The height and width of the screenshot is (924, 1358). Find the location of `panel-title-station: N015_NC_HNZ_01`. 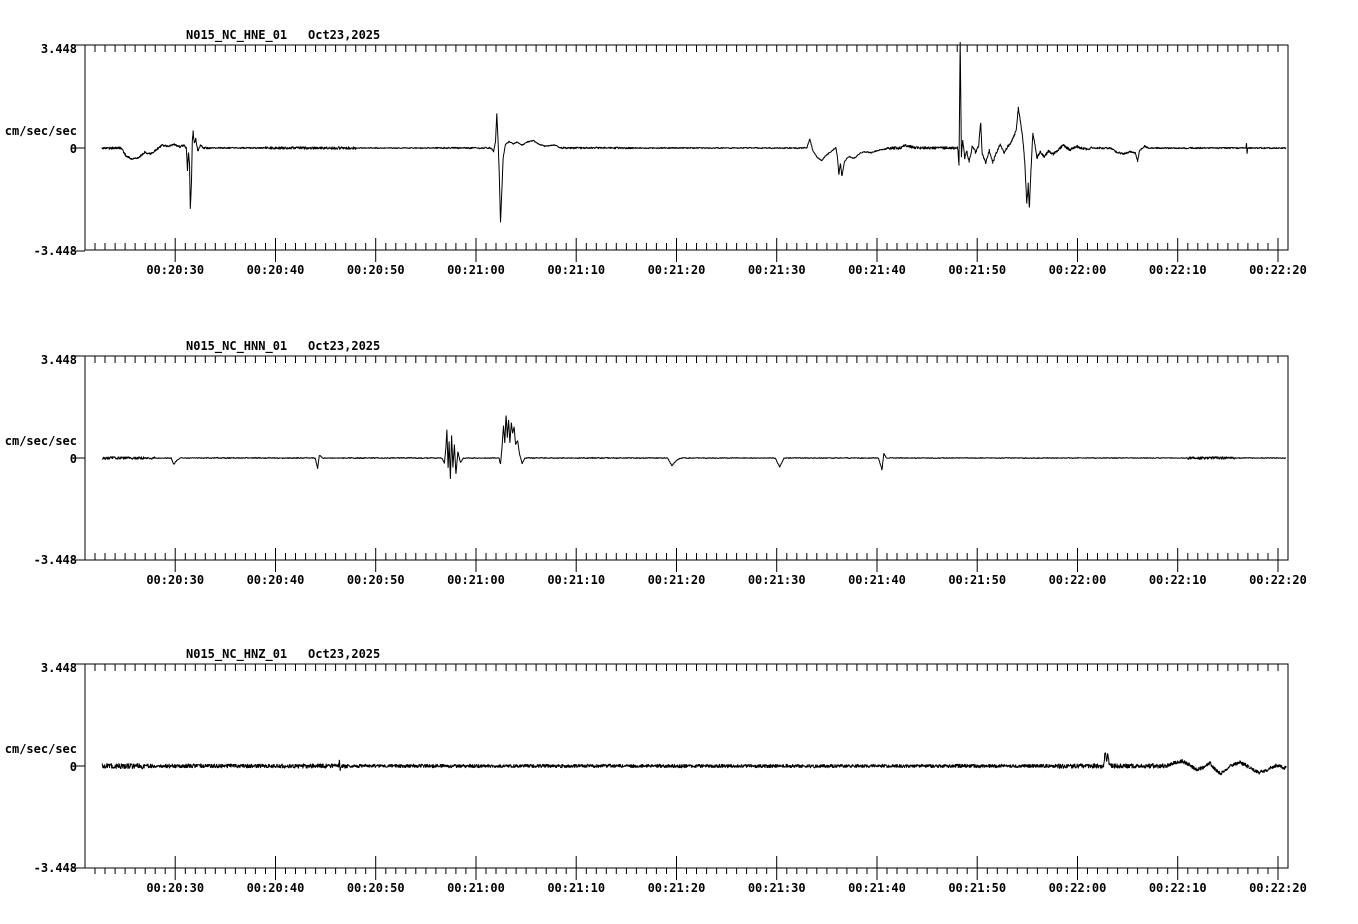

panel-title-station: N015_NC_HNZ_01 is located at coordinates (236, 654).